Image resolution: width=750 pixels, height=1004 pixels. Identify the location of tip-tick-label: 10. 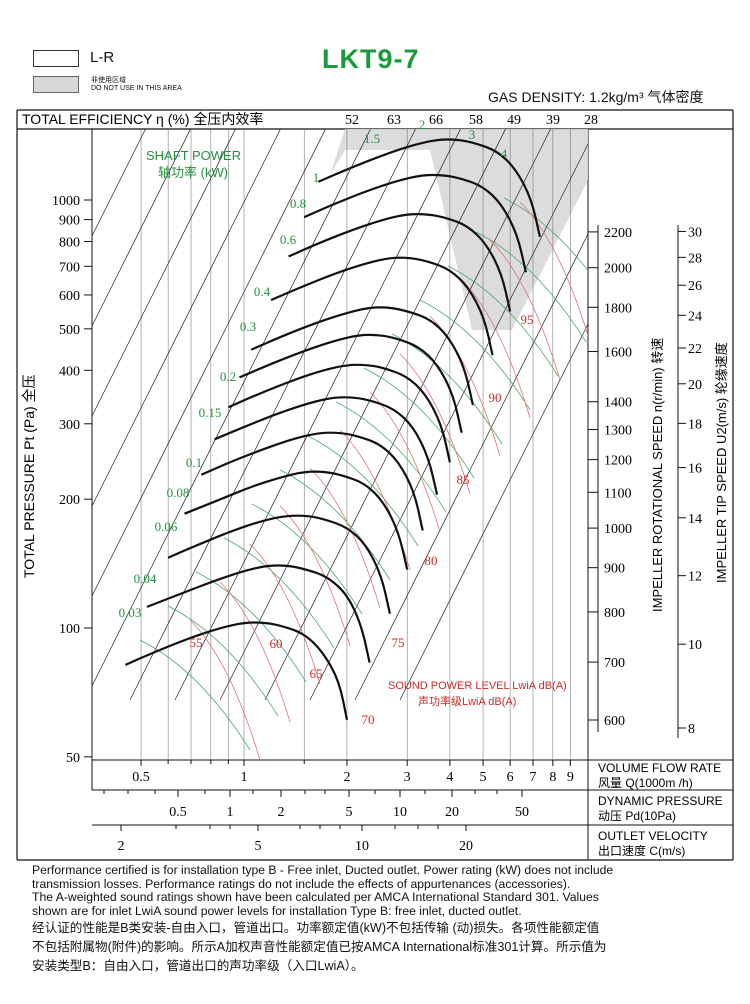
(695, 645).